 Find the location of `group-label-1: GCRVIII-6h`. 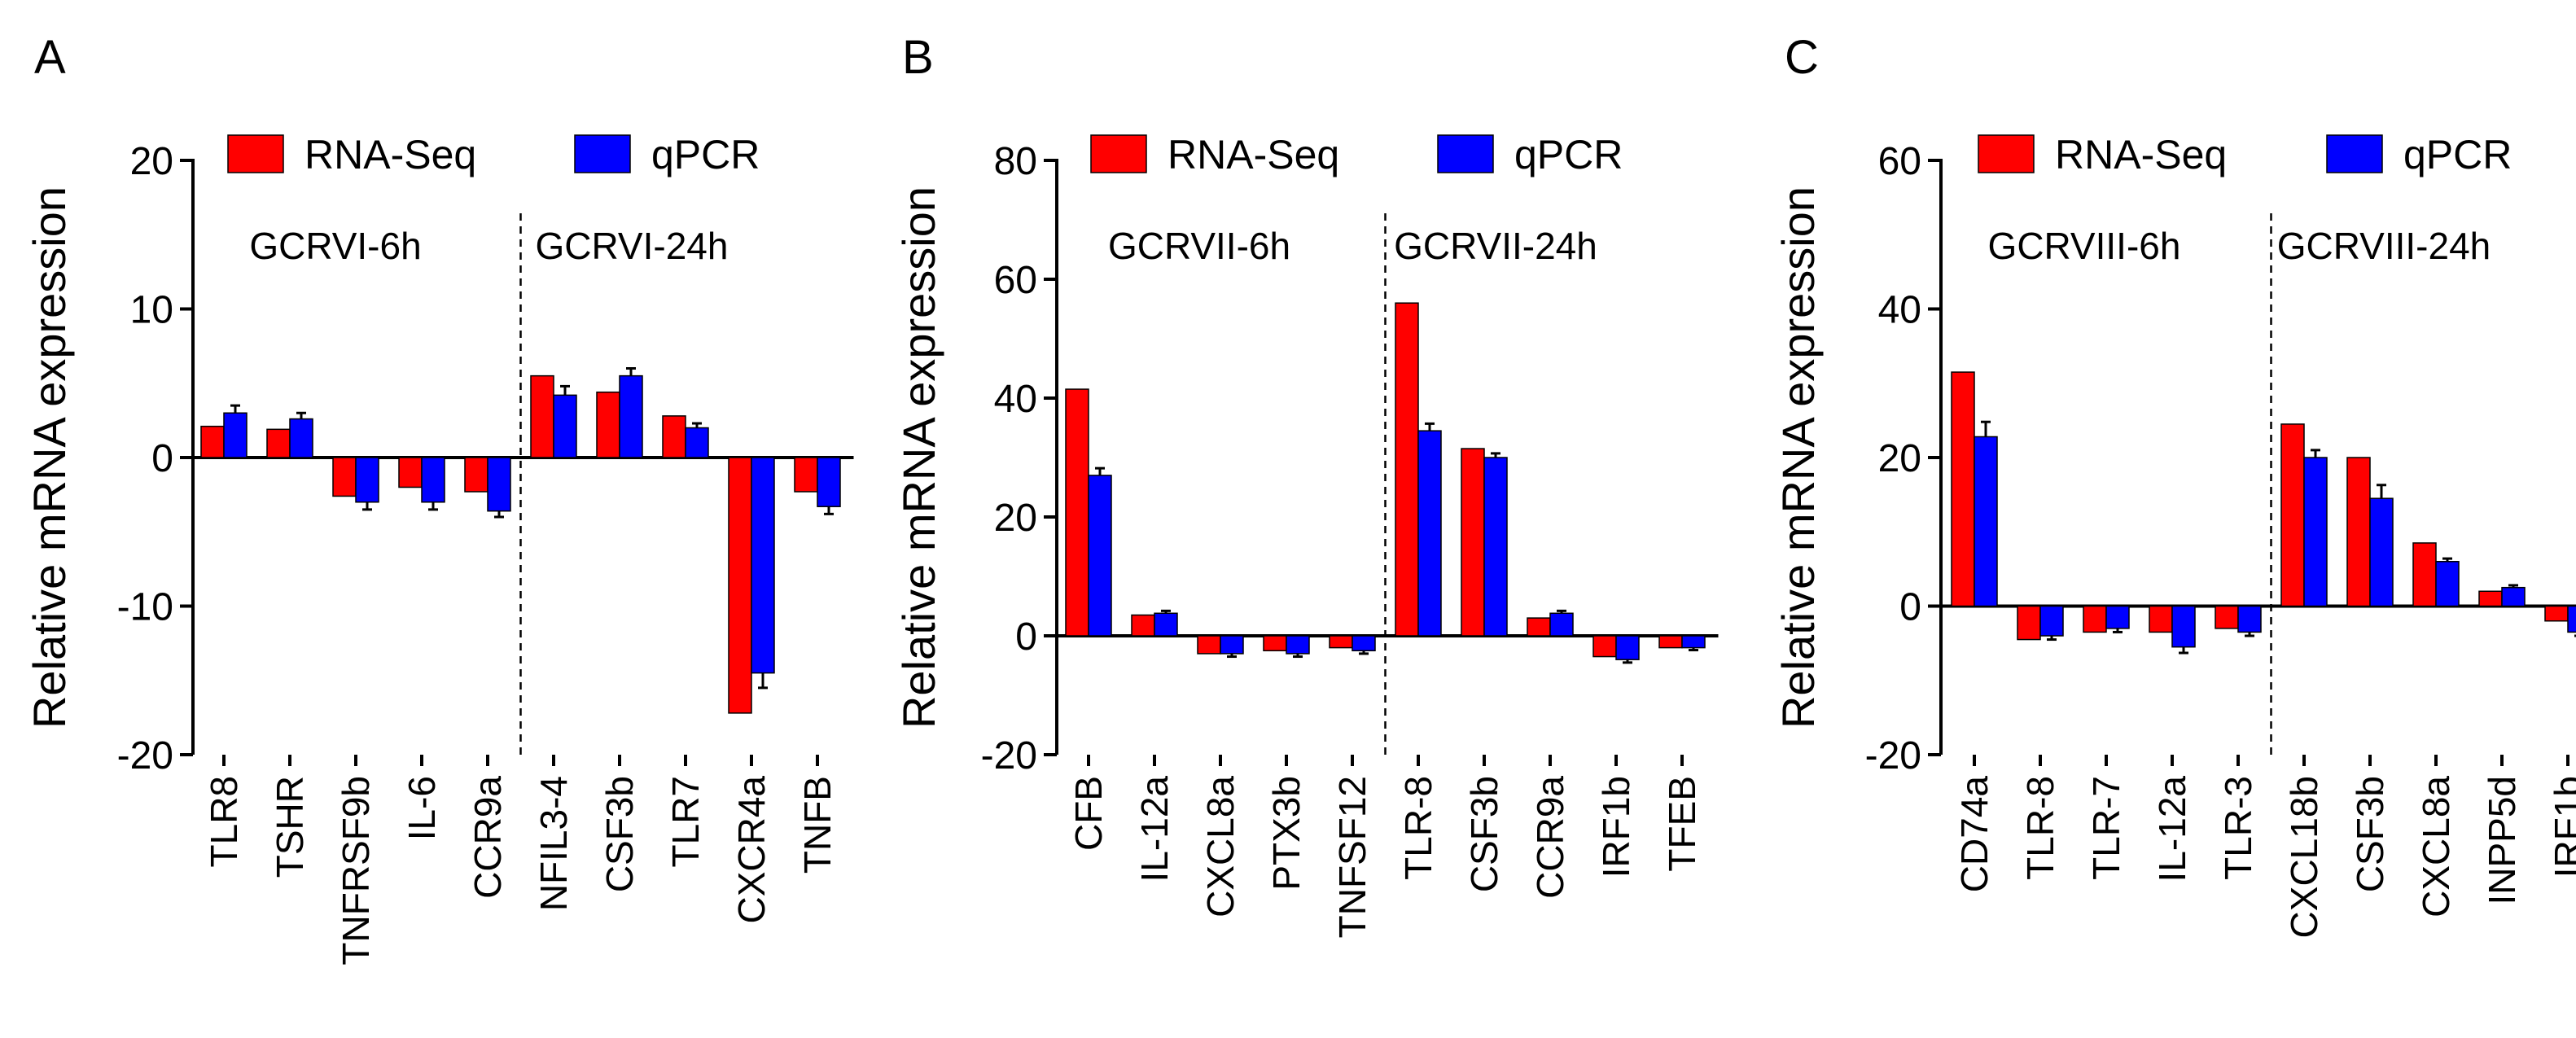

group-label-1: GCRVIII-6h is located at coordinates (2084, 246).